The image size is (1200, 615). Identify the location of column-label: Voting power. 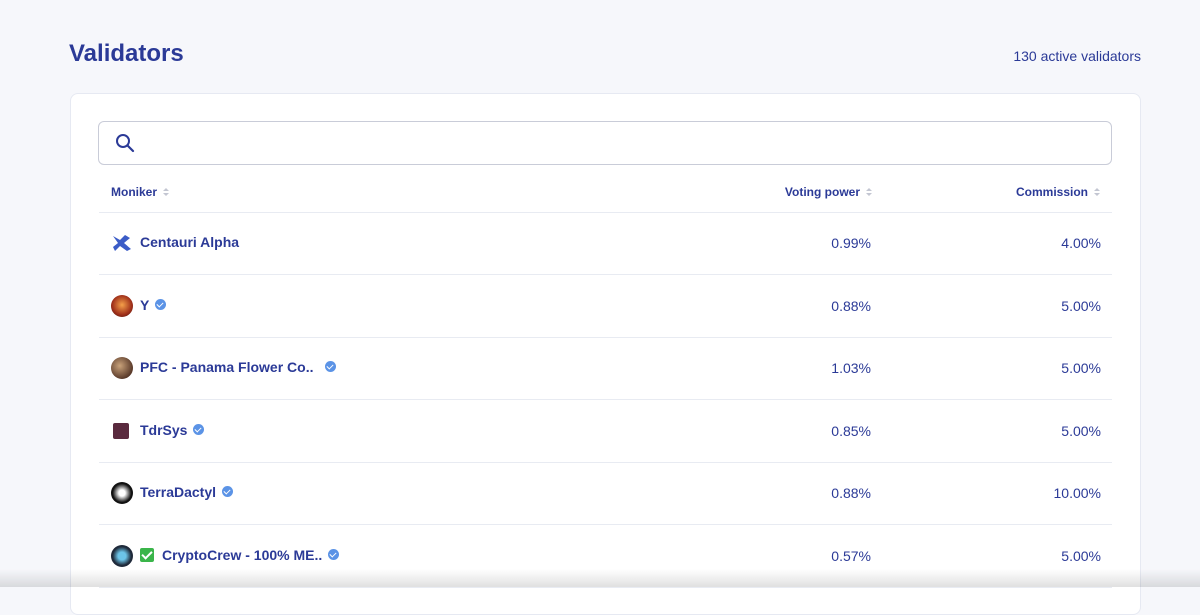
(822, 192).